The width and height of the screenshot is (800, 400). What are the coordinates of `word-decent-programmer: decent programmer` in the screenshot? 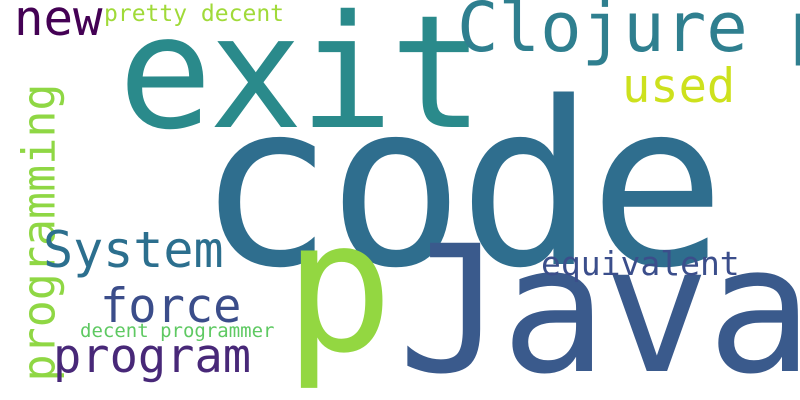 It's located at (177, 331).